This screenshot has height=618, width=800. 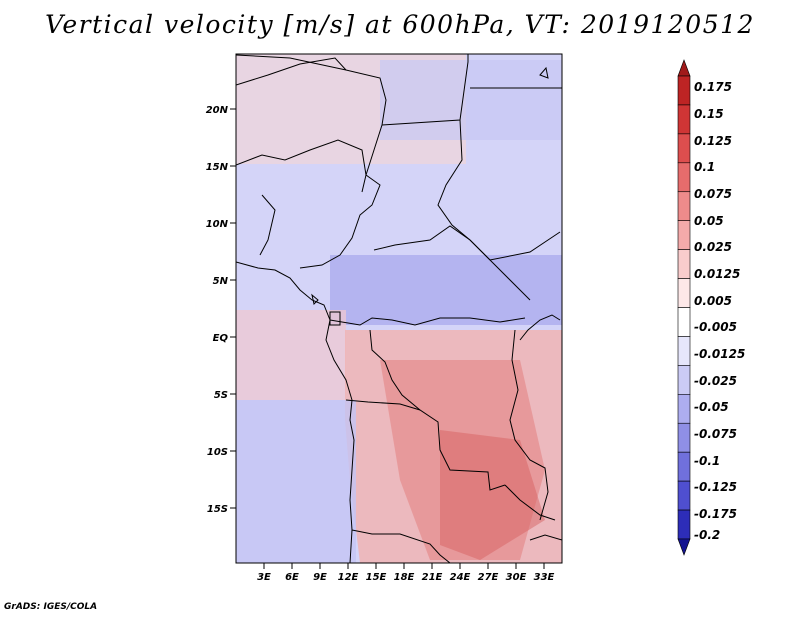 What do you see at coordinates (544, 72) in the screenshot?
I see `coast-red-sea` at bounding box center [544, 72].